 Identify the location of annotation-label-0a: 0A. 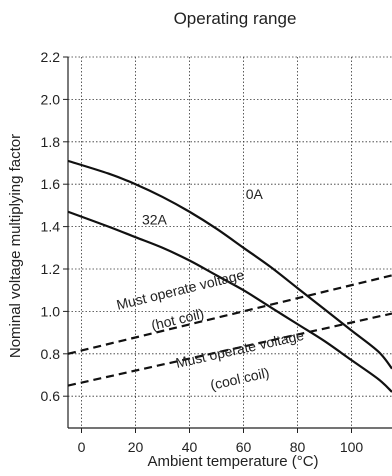
(255, 194).